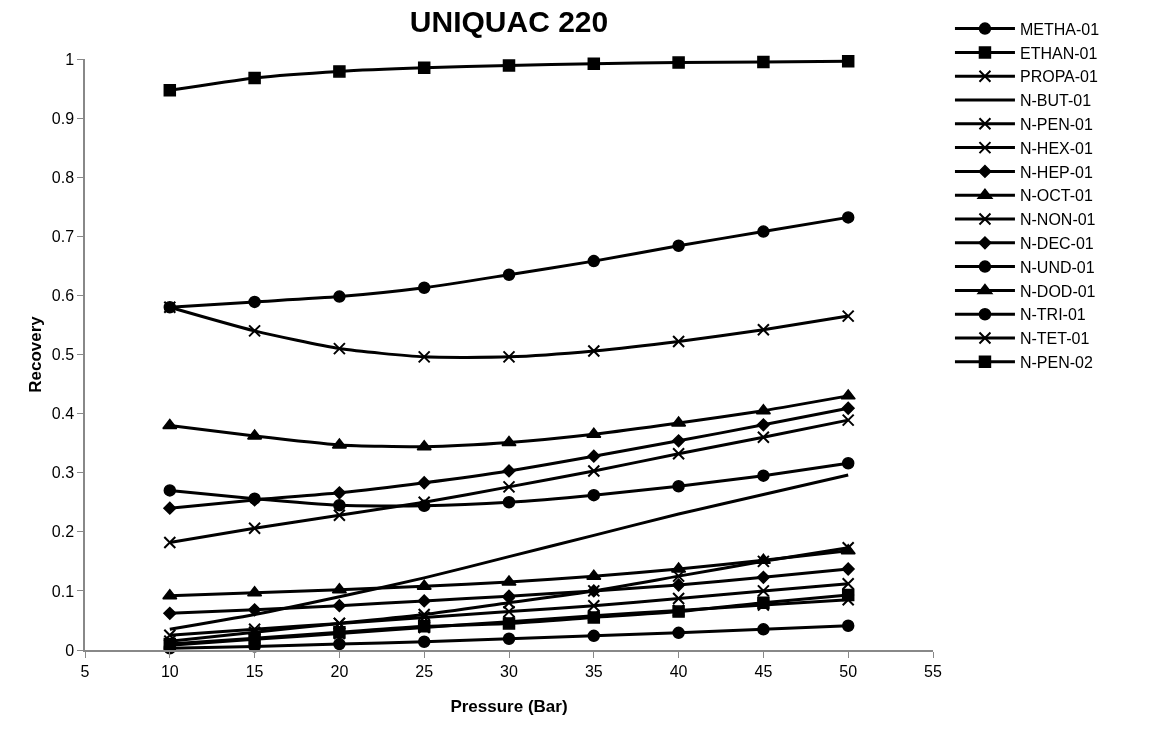  I want to click on legend-label: N-NON-01, so click(1057, 220).